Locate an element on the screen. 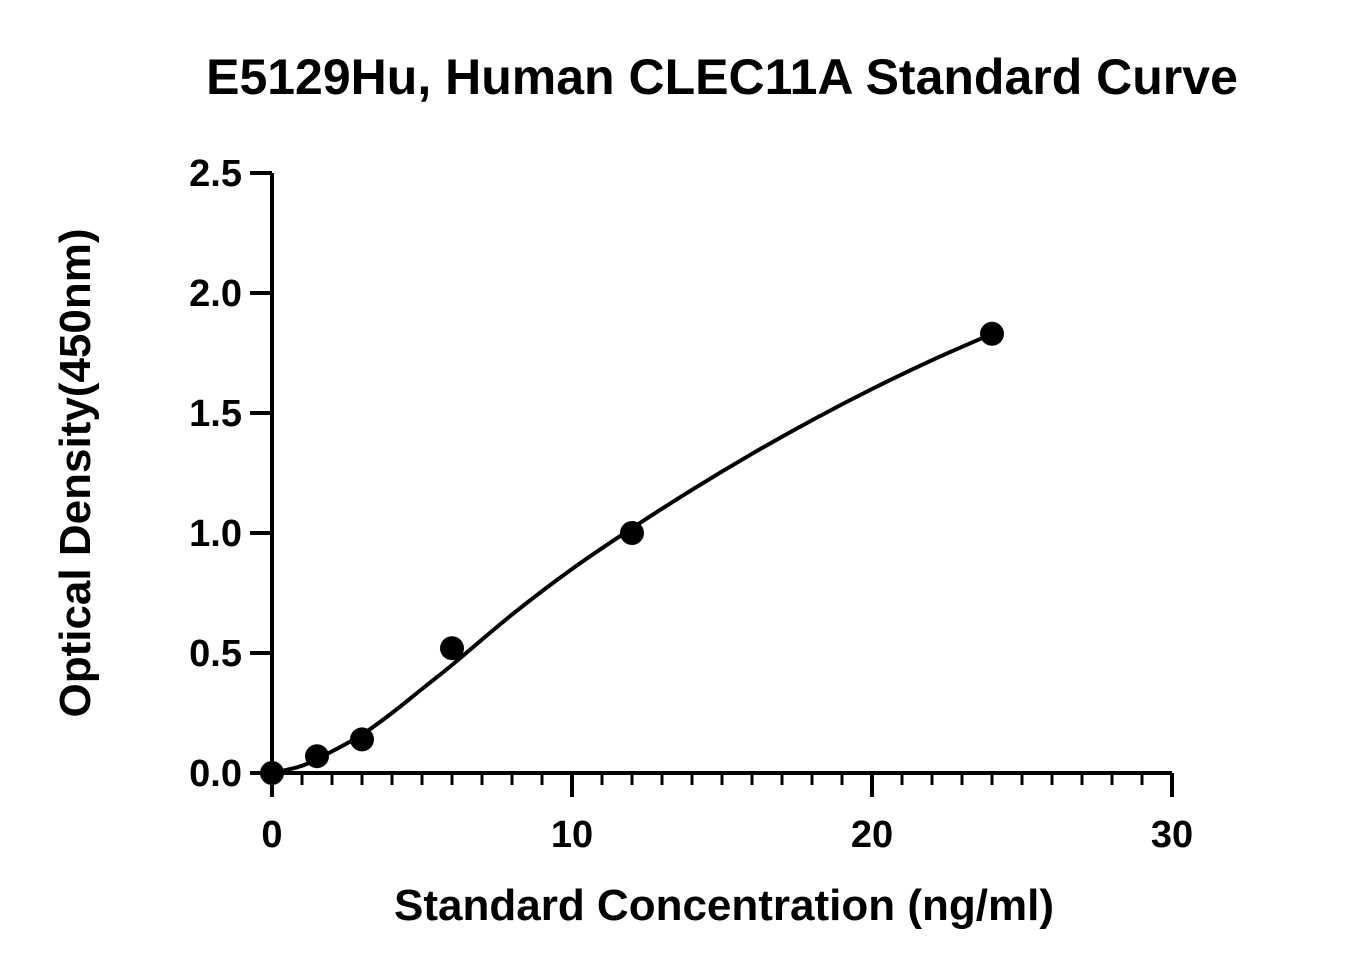 This screenshot has height=975, width=1365. y-tick-label: 0.5 is located at coordinates (215, 654).